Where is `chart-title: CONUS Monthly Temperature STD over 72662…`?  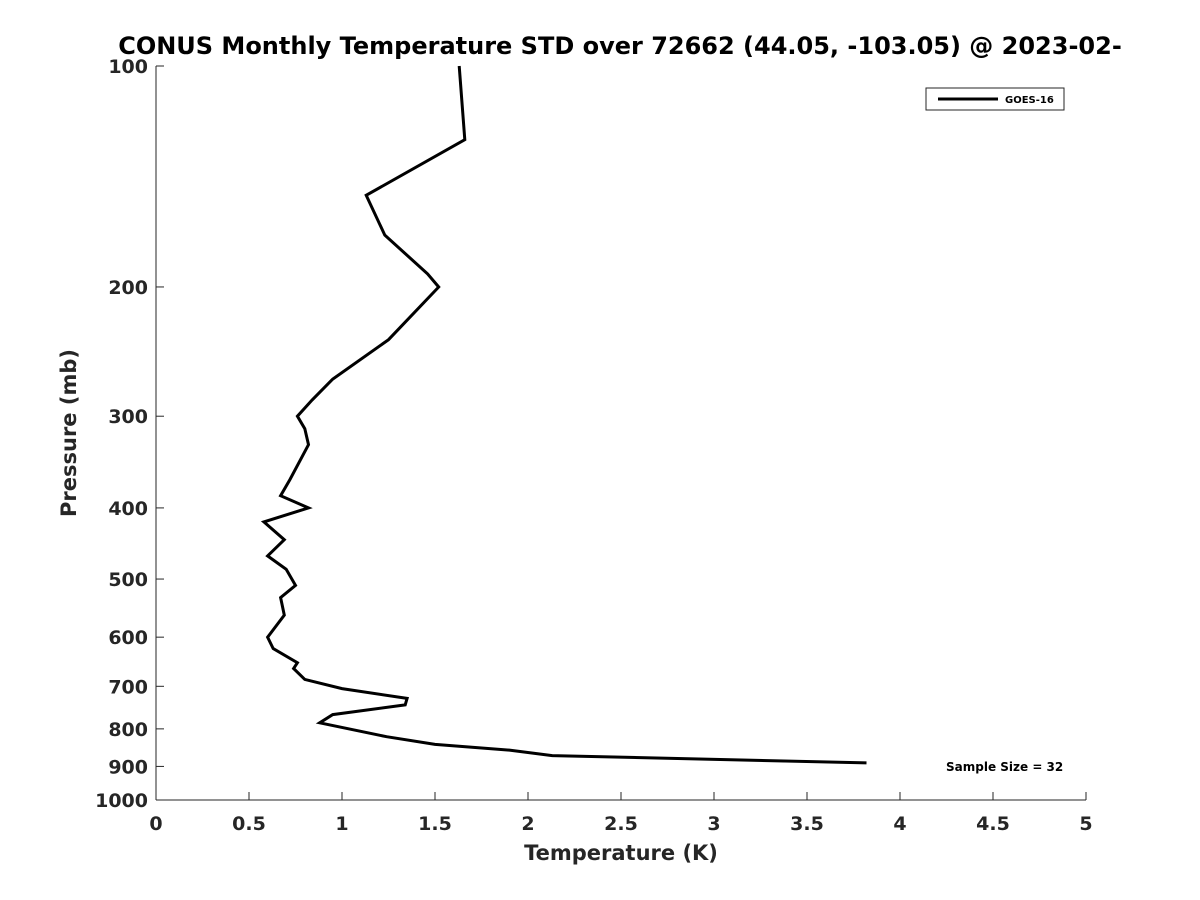
chart-title: CONUS Monthly Temperature STD over 72662… is located at coordinates (620, 46).